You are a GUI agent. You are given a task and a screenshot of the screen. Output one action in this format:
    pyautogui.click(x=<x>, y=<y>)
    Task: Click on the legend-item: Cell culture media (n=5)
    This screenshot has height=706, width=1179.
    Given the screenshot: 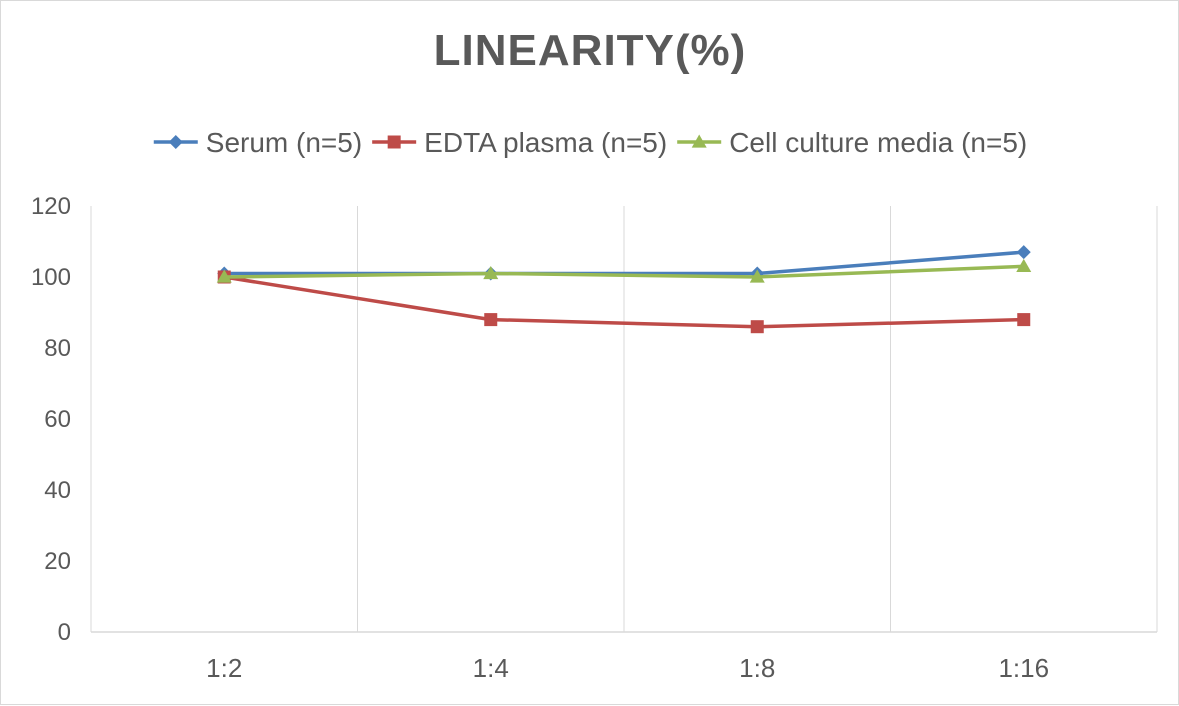 What is the action you would take?
    pyautogui.click(x=852, y=142)
    